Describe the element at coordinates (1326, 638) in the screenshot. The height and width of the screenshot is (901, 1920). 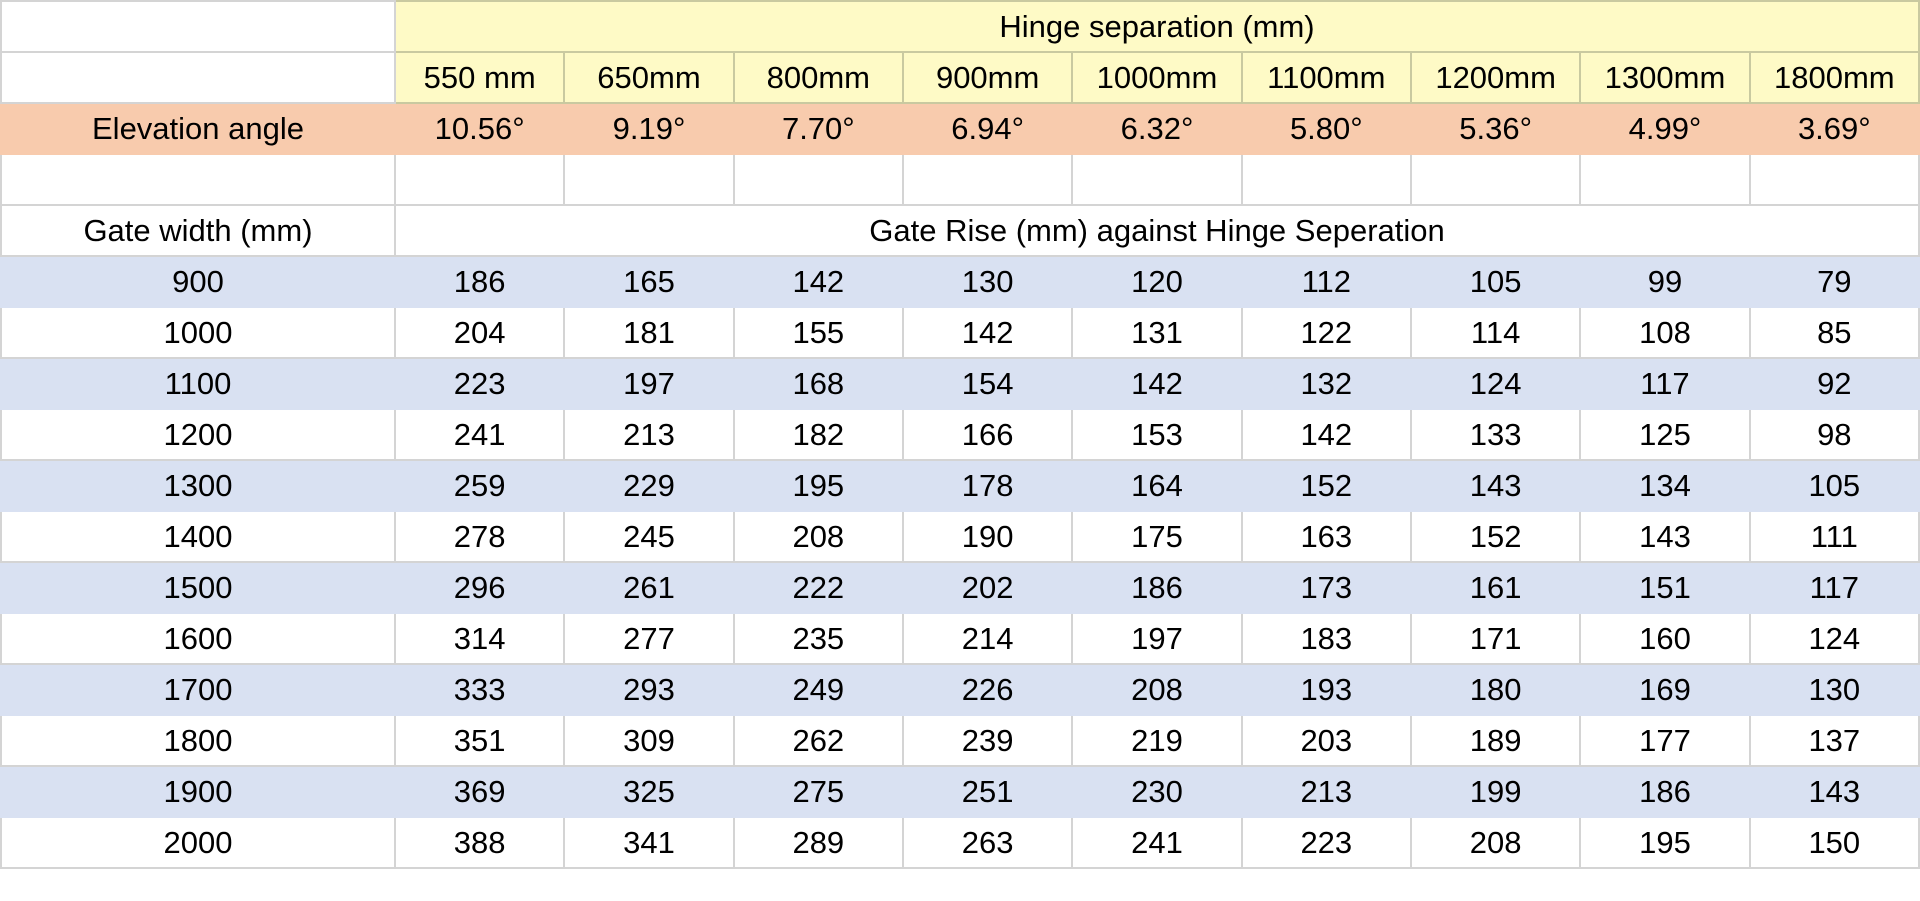
I see `gate-rise: 183` at that location.